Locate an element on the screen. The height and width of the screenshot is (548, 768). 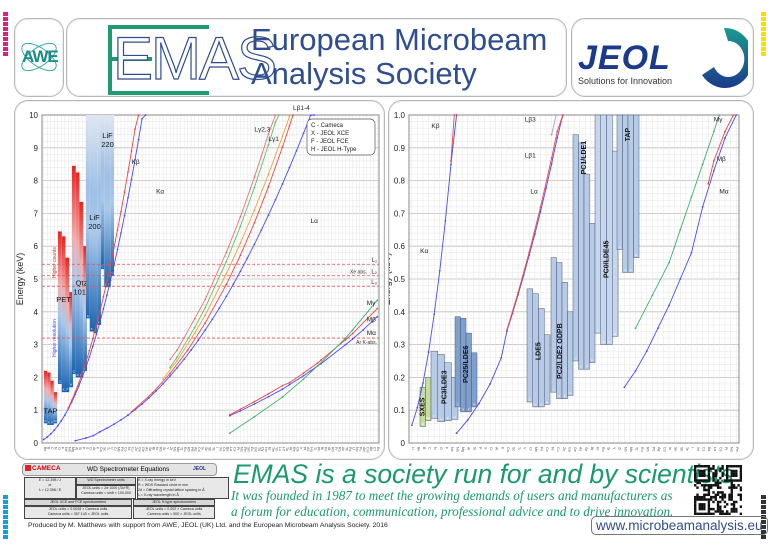
website-link: www.microbeamanalysis.eu is located at coordinates (679, 525).